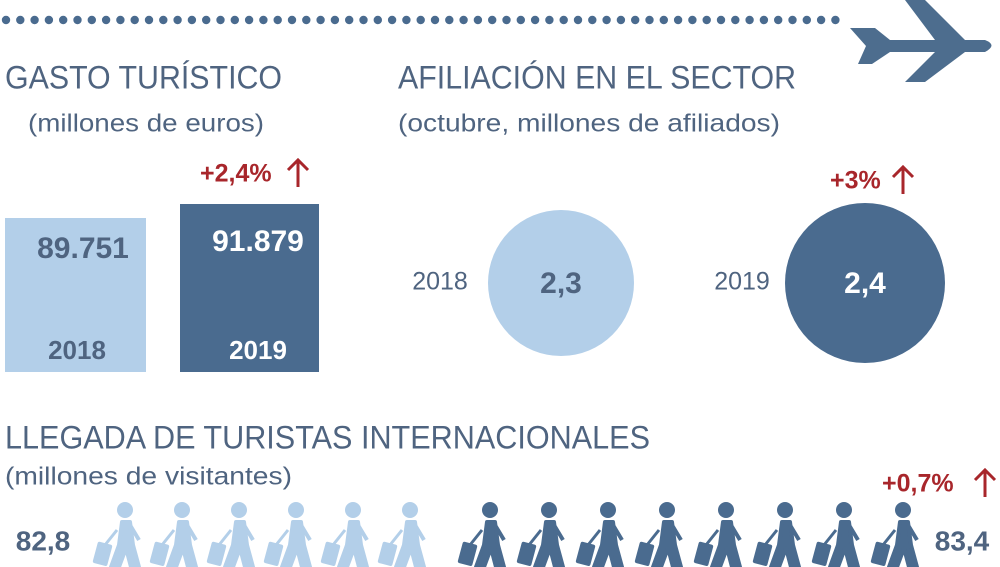  I want to click on section-subtitle: (octubre, millones de afiliados), so click(589, 124).